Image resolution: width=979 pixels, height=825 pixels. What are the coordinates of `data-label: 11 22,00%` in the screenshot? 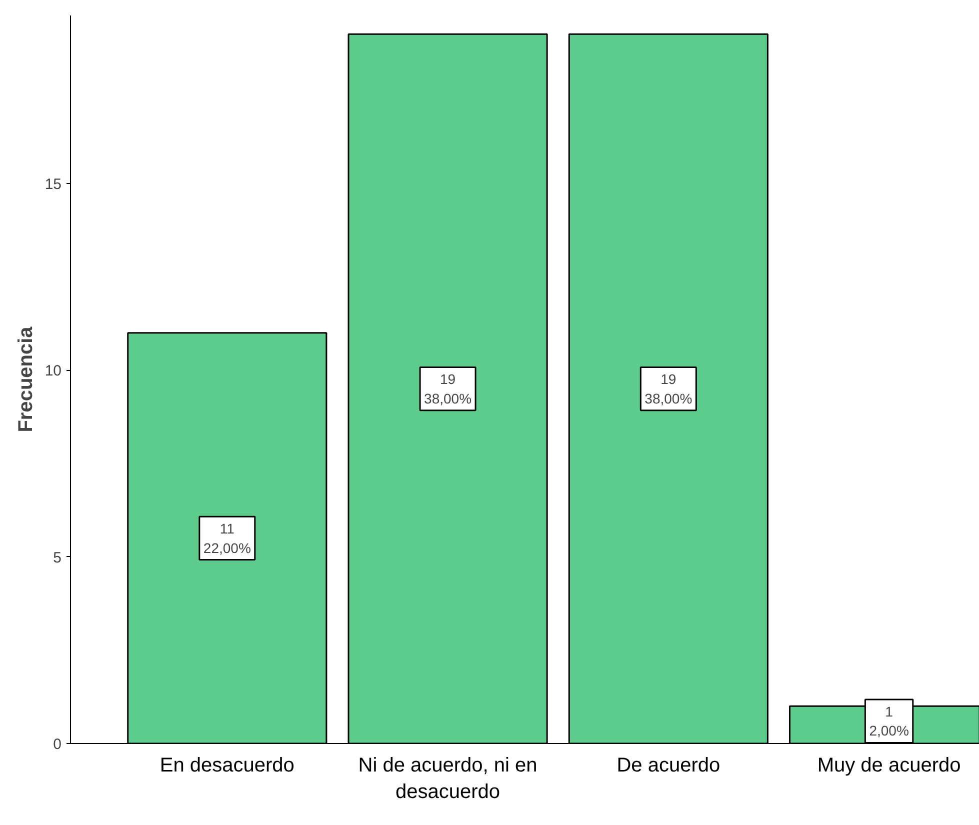 It's located at (227, 538).